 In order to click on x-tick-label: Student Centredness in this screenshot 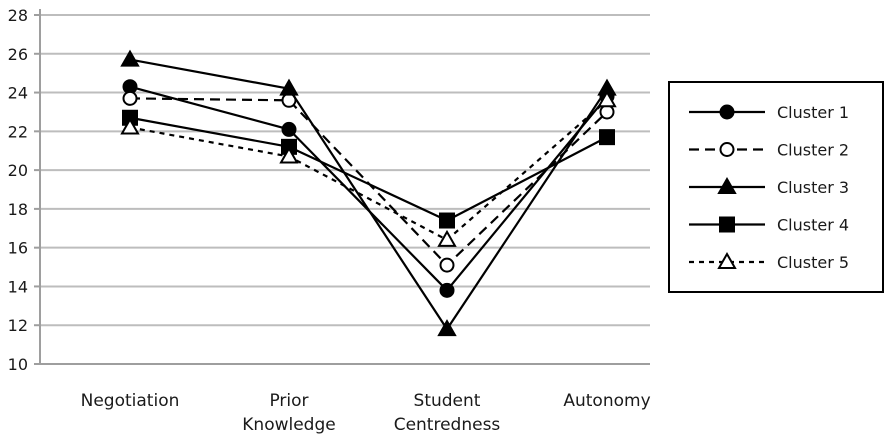, I will do `click(447, 413)`.